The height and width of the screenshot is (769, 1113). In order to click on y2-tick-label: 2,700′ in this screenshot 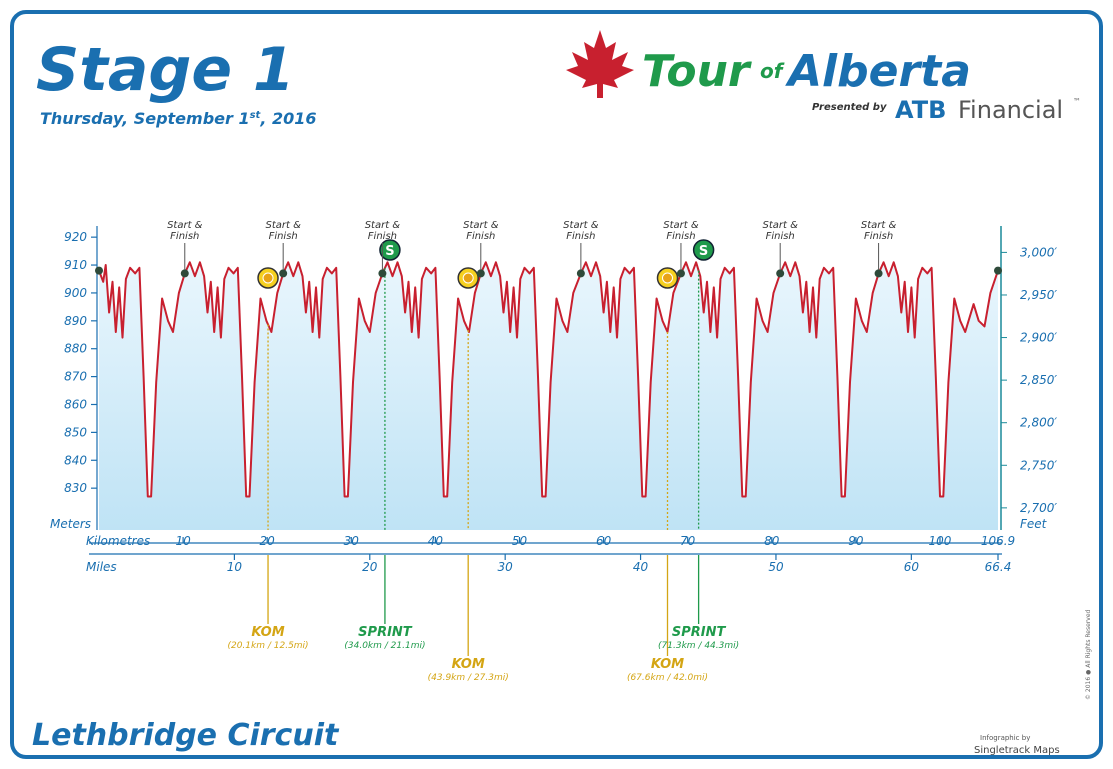, I will do `click(1038, 508)`.